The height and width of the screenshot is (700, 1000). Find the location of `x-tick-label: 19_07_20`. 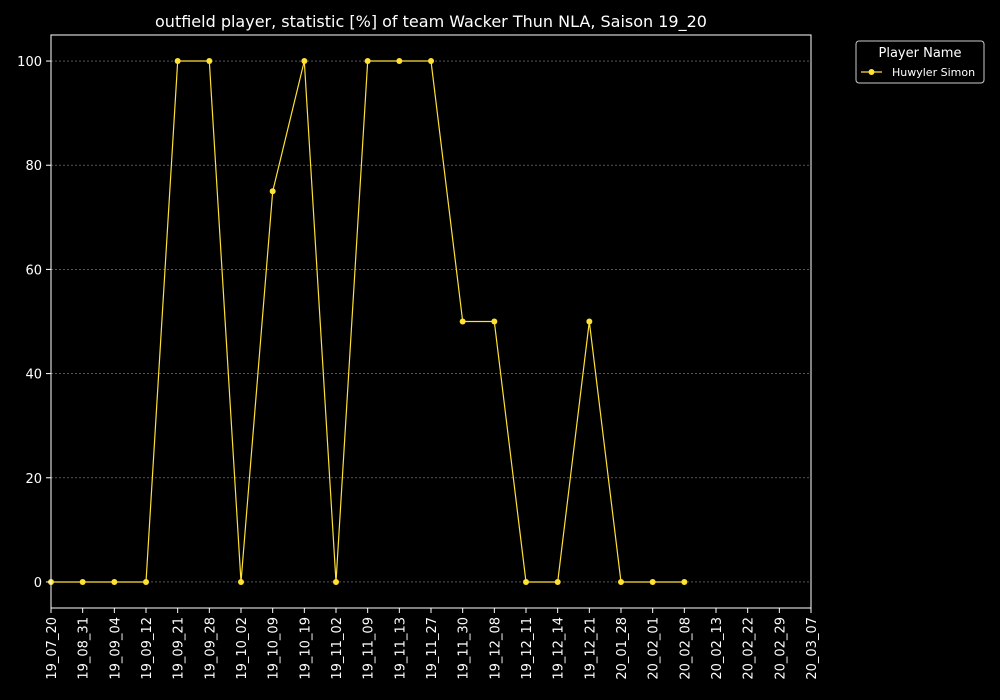

x-tick-label: 19_07_20 is located at coordinates (52, 648).